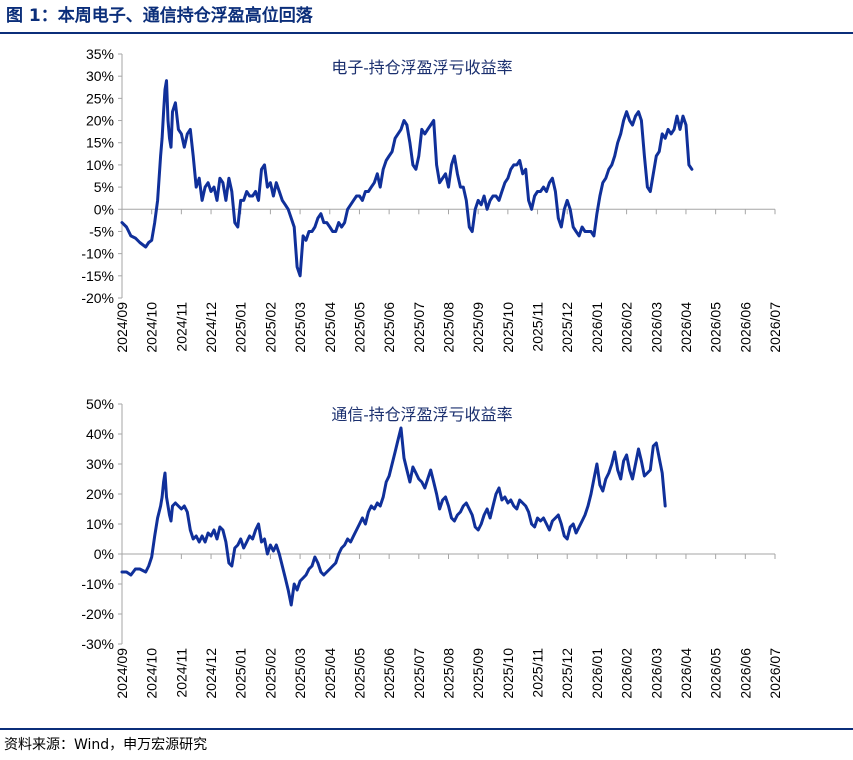  What do you see at coordinates (106, 745) in the screenshot?
I see `source-note: 资料来源：Wind，申万宏源研究` at bounding box center [106, 745].